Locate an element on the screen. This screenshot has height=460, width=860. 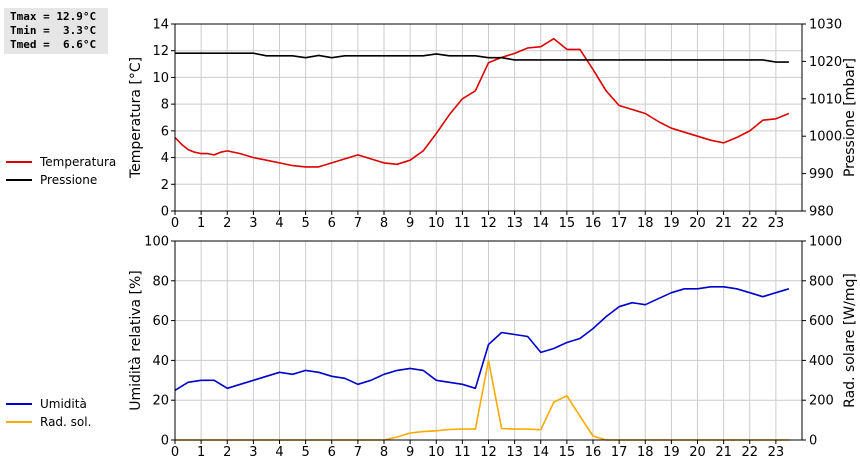
legend-bottom: Umidità Rad. sol. is located at coordinates (48, 413).